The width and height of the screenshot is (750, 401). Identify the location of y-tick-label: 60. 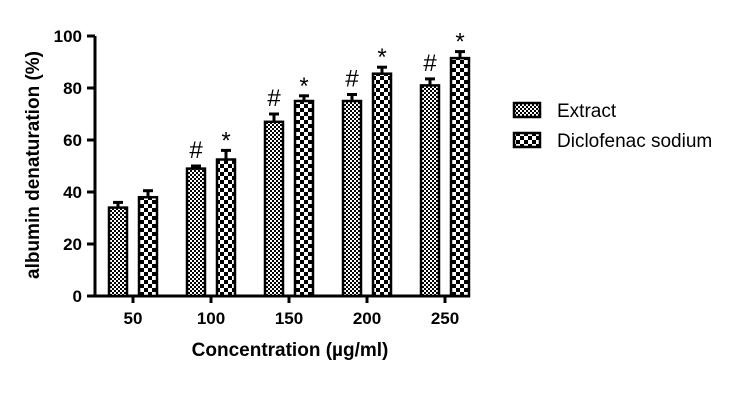
(72, 140).